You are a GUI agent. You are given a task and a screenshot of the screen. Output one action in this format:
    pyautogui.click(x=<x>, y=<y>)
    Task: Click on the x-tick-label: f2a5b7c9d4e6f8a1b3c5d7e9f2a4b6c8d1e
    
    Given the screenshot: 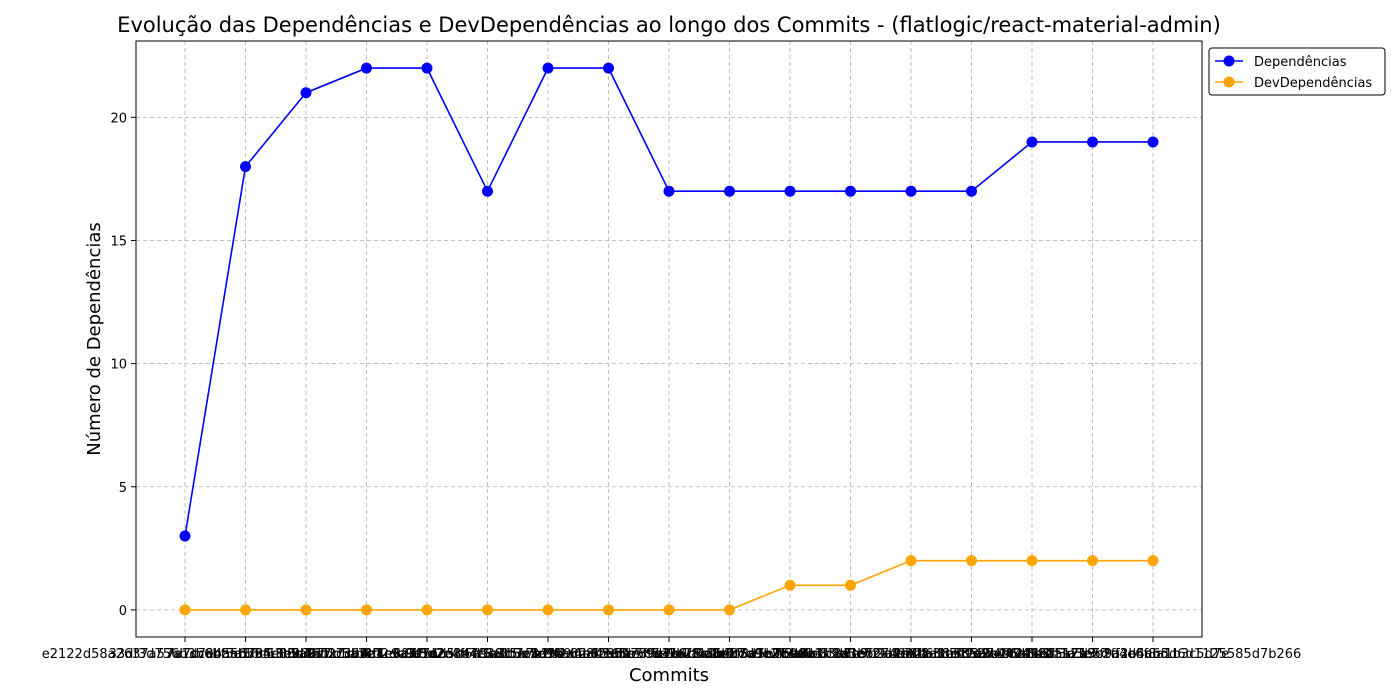 What is the action you would take?
    pyautogui.click(x=729, y=654)
    